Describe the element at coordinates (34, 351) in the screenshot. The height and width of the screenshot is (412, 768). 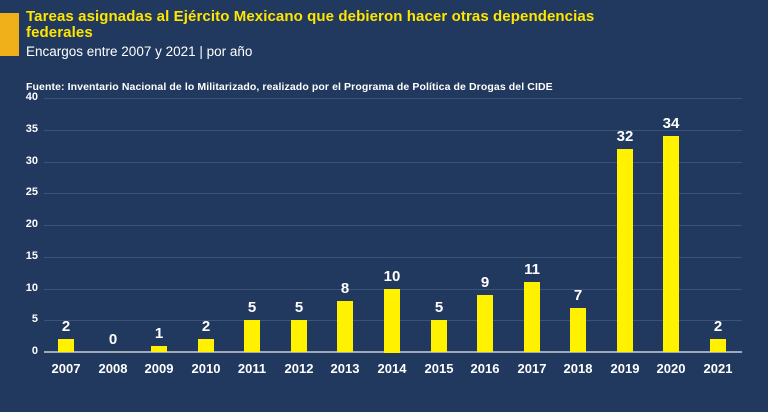
I see `y-tick-label: 0` at that location.